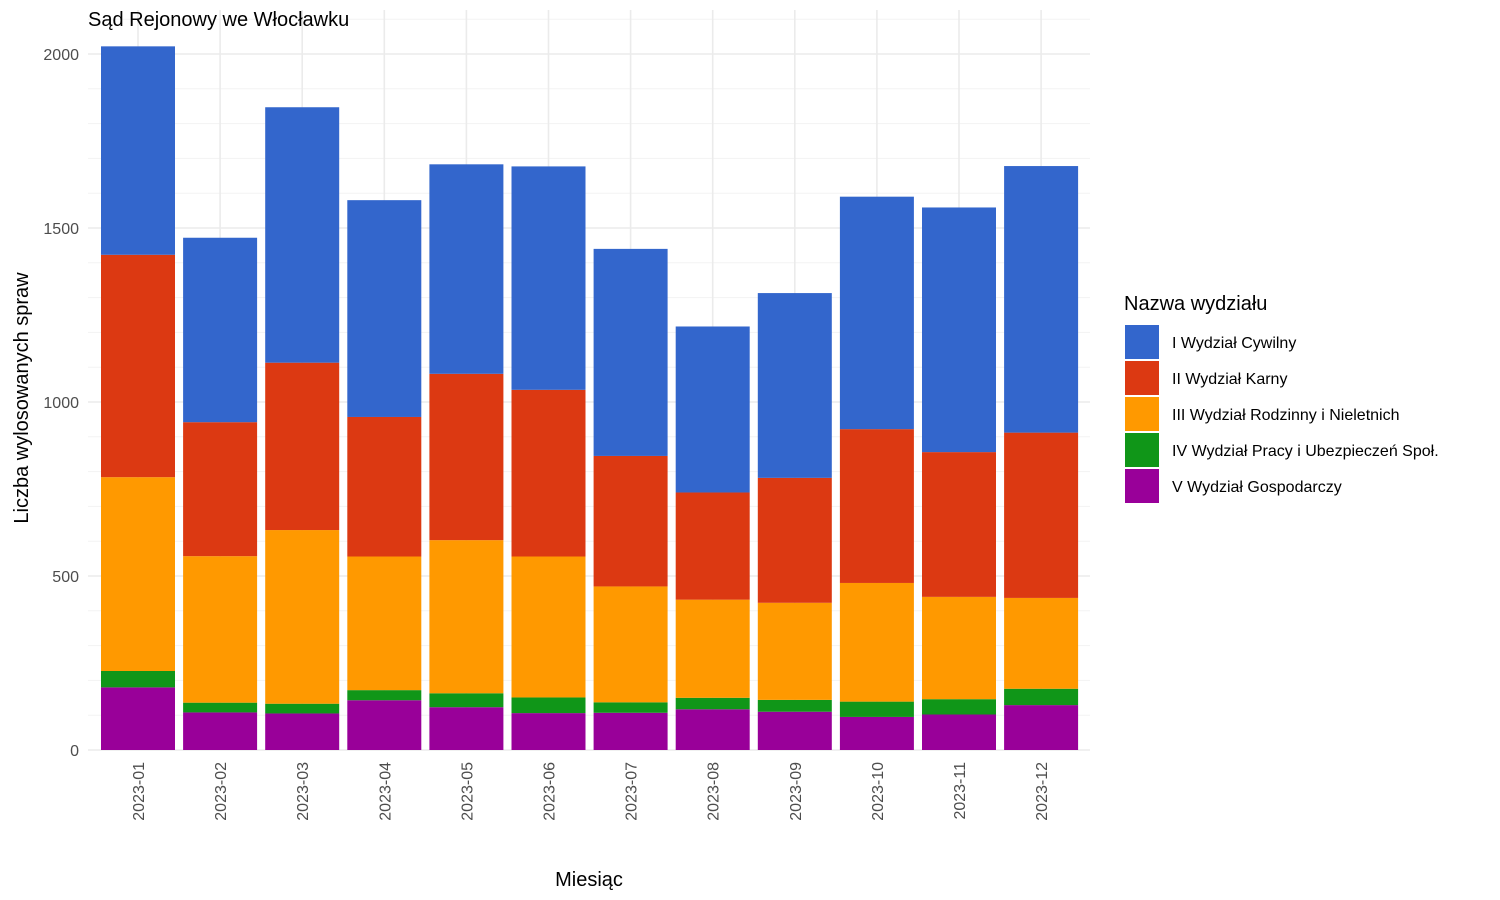 The image size is (1500, 900). What do you see at coordinates (139, 791) in the screenshot?
I see `x-tick-label: 2023-01` at bounding box center [139, 791].